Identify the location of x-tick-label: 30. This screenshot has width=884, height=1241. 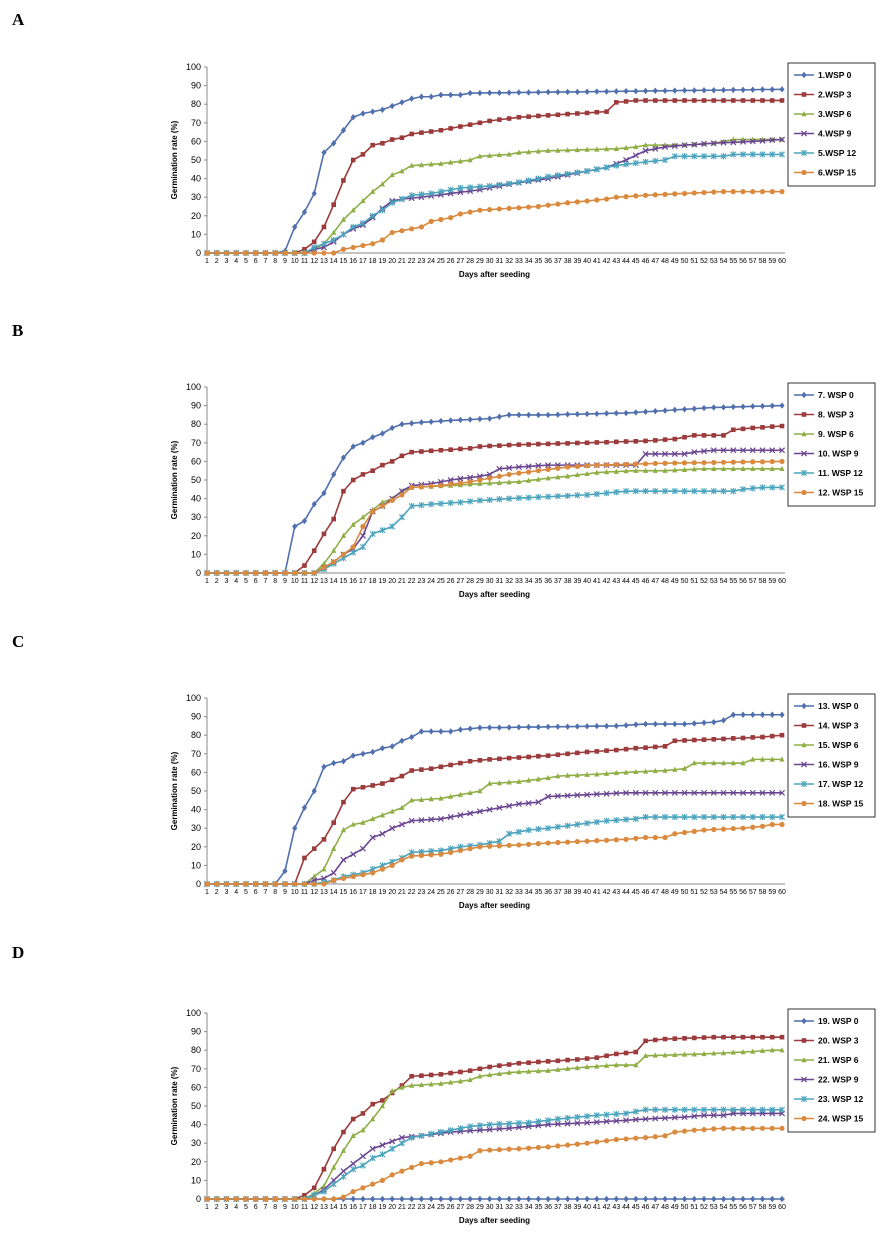
(490, 1207).